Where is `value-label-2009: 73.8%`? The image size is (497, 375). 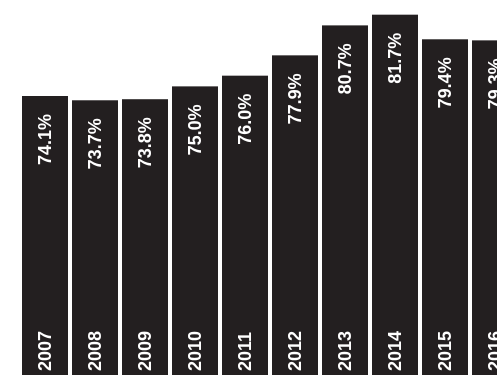 value-label-2009: 73.8% is located at coordinates (145, 142).